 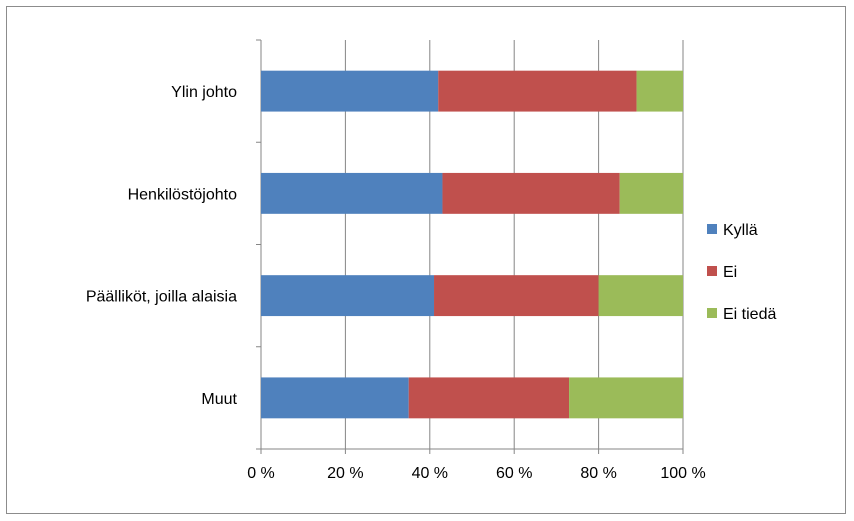 I want to click on legend-label: Kyllä, so click(x=740, y=230).